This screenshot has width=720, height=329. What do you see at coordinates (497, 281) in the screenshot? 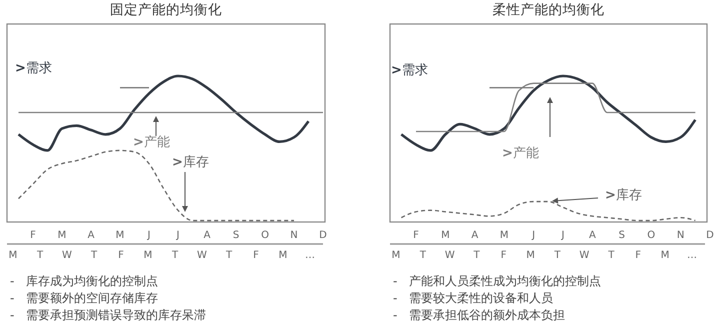
I see `text: - 产能和人员柔性成为均衡化的控制点` at bounding box center [497, 281].